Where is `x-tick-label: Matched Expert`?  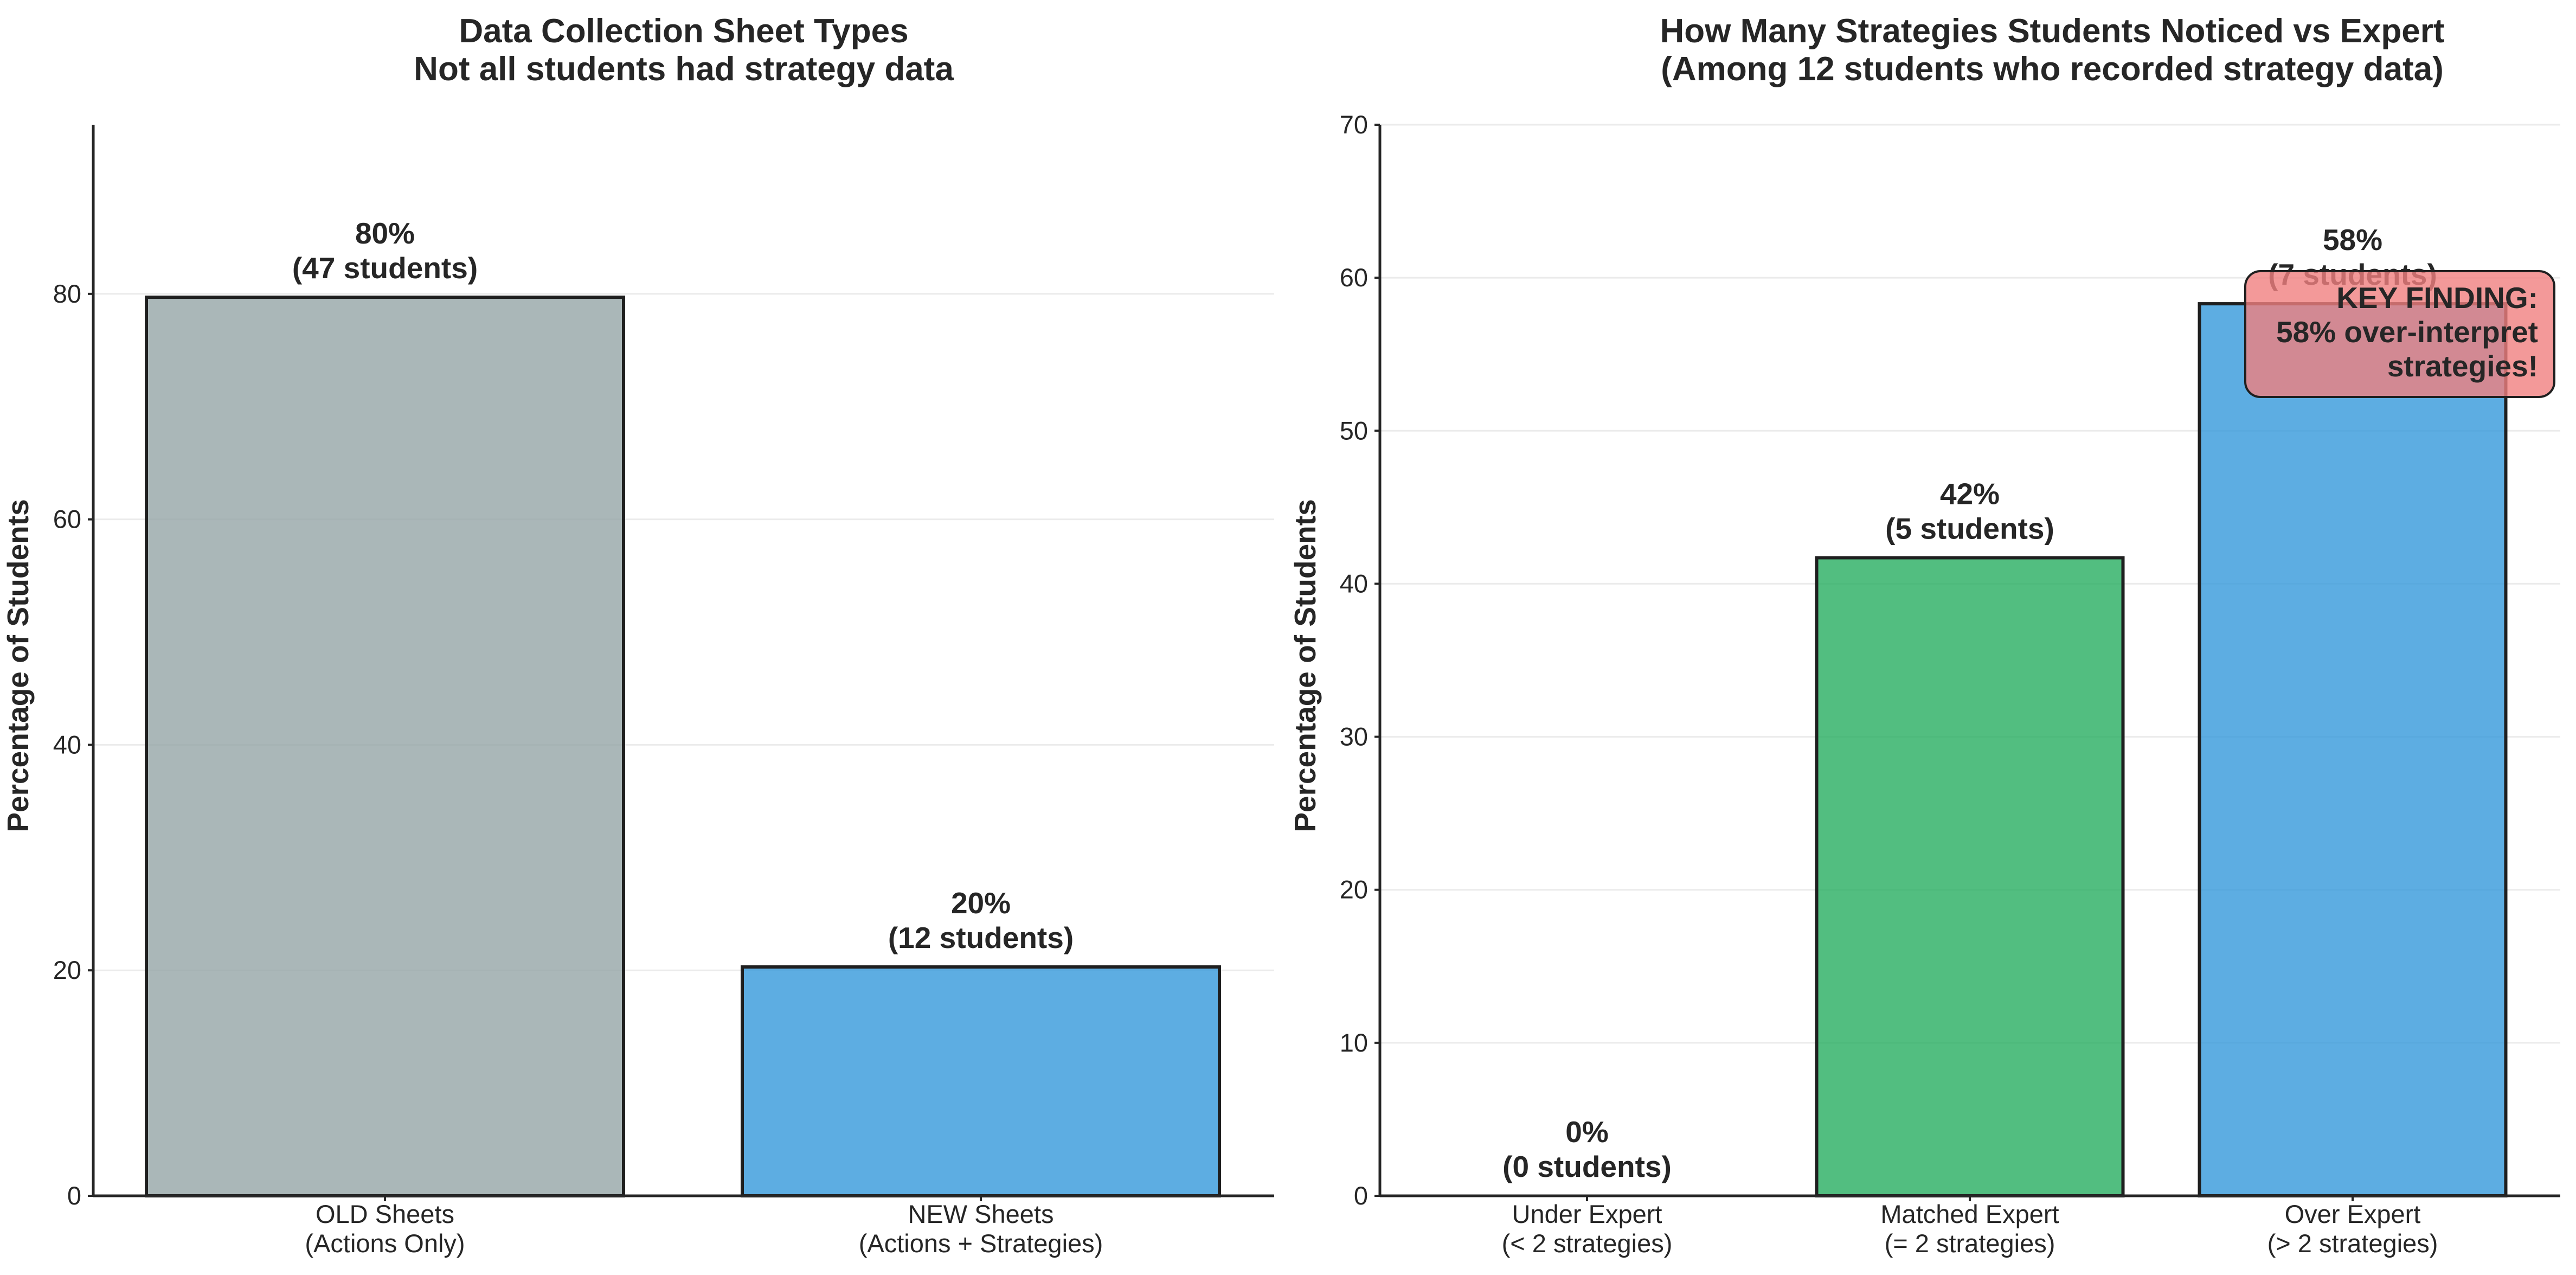 x-tick-label: Matched Expert is located at coordinates (1969, 1214).